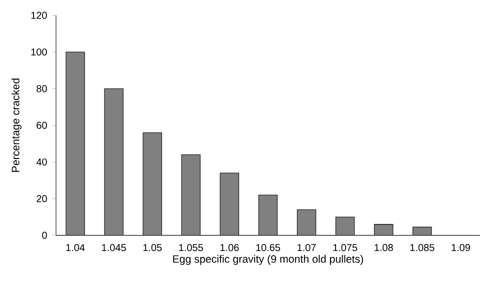 The width and height of the screenshot is (488, 302). Describe the element at coordinates (41, 125) in the screenshot. I see `y-tick-label: 60` at that location.